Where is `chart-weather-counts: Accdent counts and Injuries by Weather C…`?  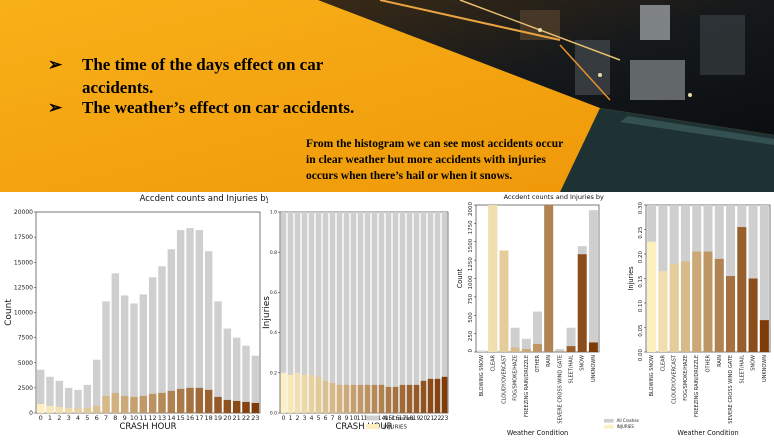 chart-weather-counts: Accdent counts and Injuries by Weather C… is located at coordinates (530, 317).